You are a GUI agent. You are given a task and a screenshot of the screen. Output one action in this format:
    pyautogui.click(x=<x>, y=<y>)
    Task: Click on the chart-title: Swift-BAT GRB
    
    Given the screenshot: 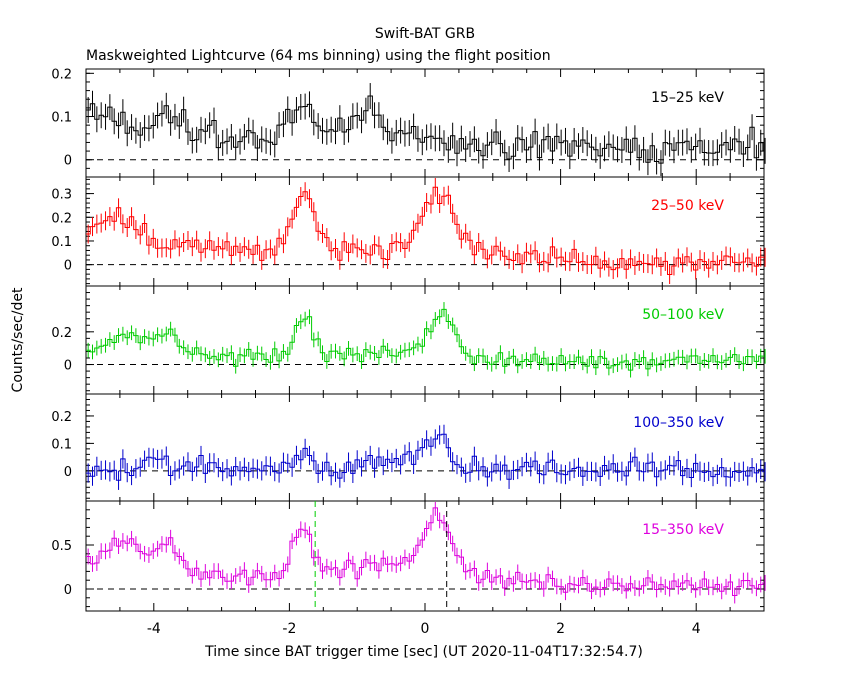 What is the action you would take?
    pyautogui.click(x=425, y=34)
    